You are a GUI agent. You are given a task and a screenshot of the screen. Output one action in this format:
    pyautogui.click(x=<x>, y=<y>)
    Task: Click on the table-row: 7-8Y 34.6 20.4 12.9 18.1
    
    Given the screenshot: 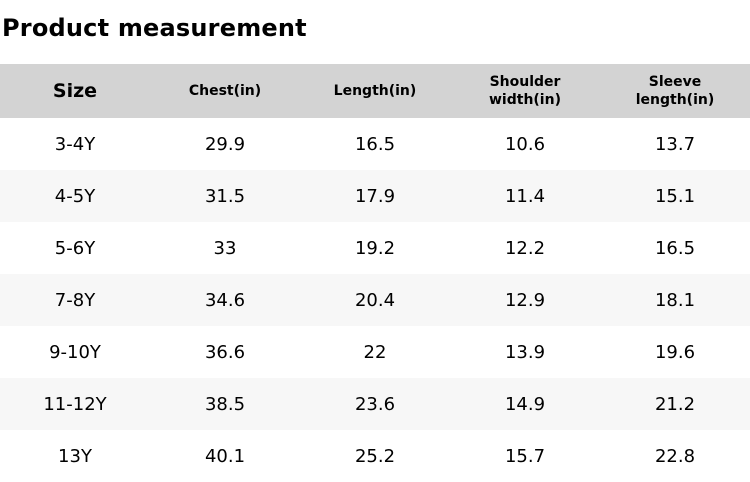 What is the action you would take?
    pyautogui.click(x=375, y=300)
    